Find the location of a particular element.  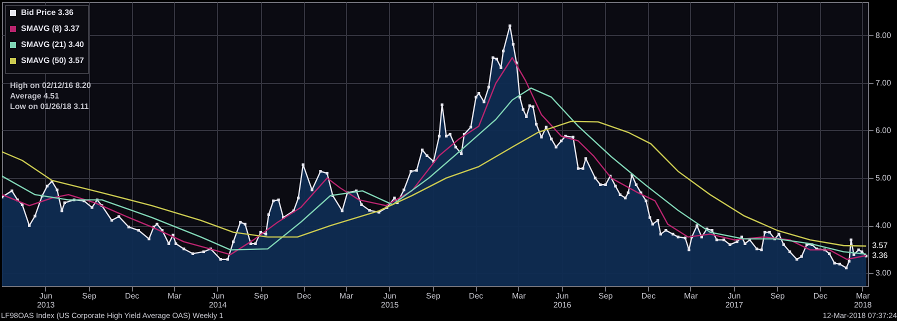

y-tick-label: 5.00 is located at coordinates (884, 178).